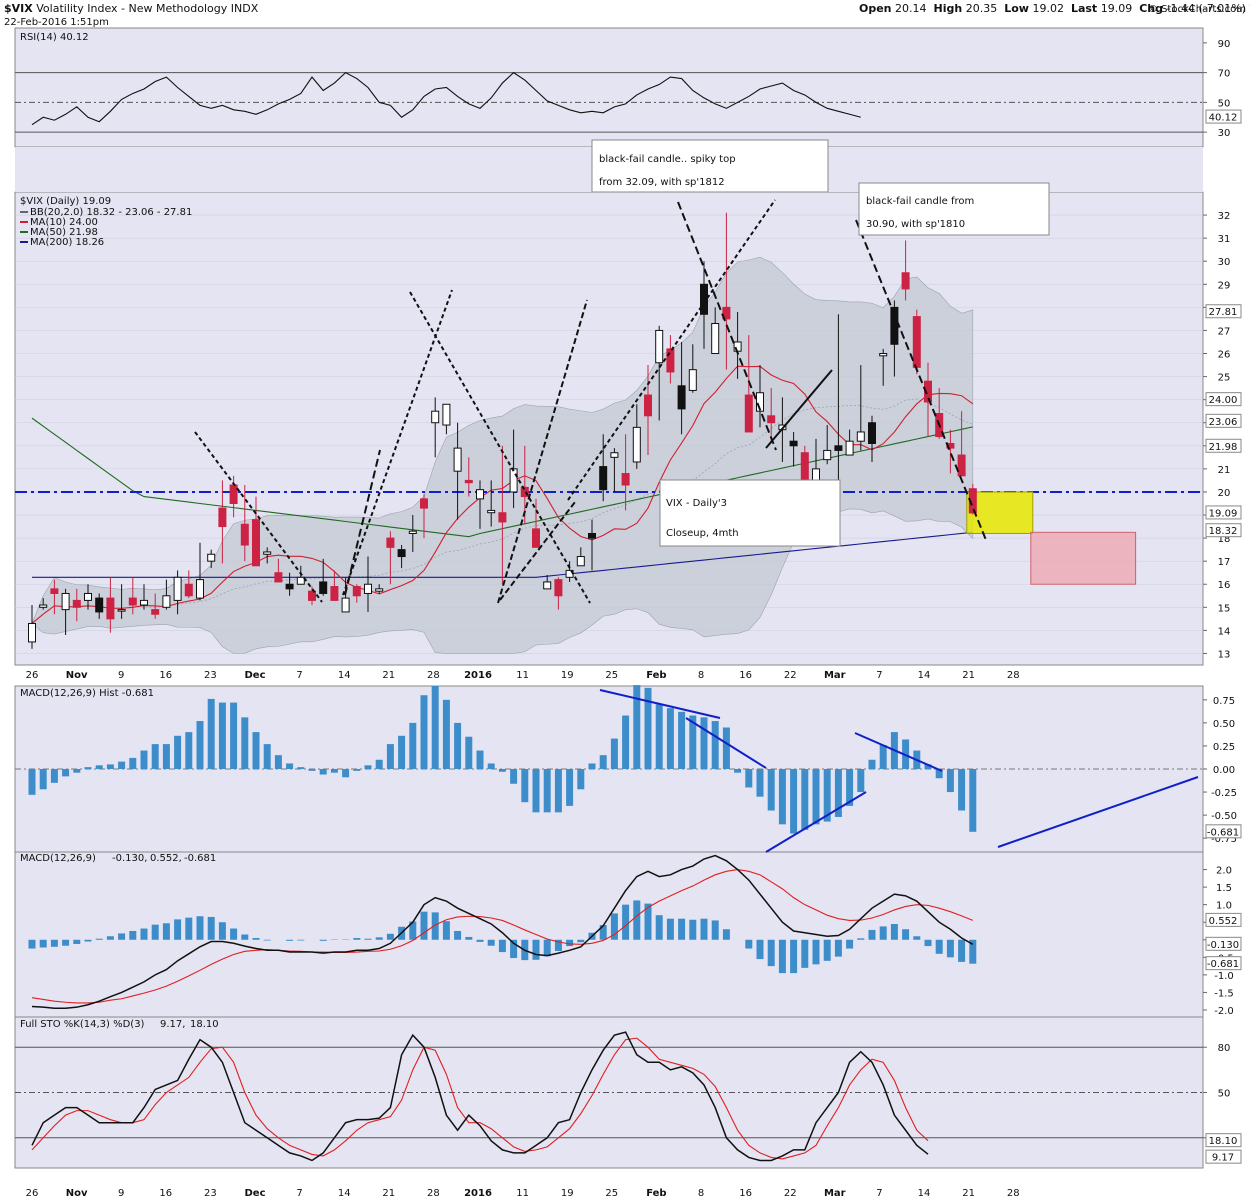  I want to click on price-axis-tag-box, so click(1223, 445).